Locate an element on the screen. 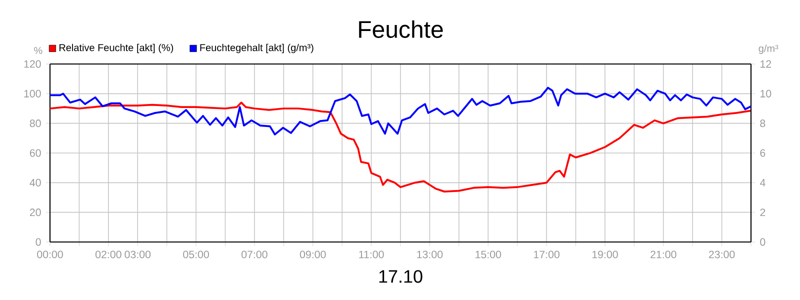 The height and width of the screenshot is (300, 800). y-tick-label: 60 is located at coordinates (35, 153).